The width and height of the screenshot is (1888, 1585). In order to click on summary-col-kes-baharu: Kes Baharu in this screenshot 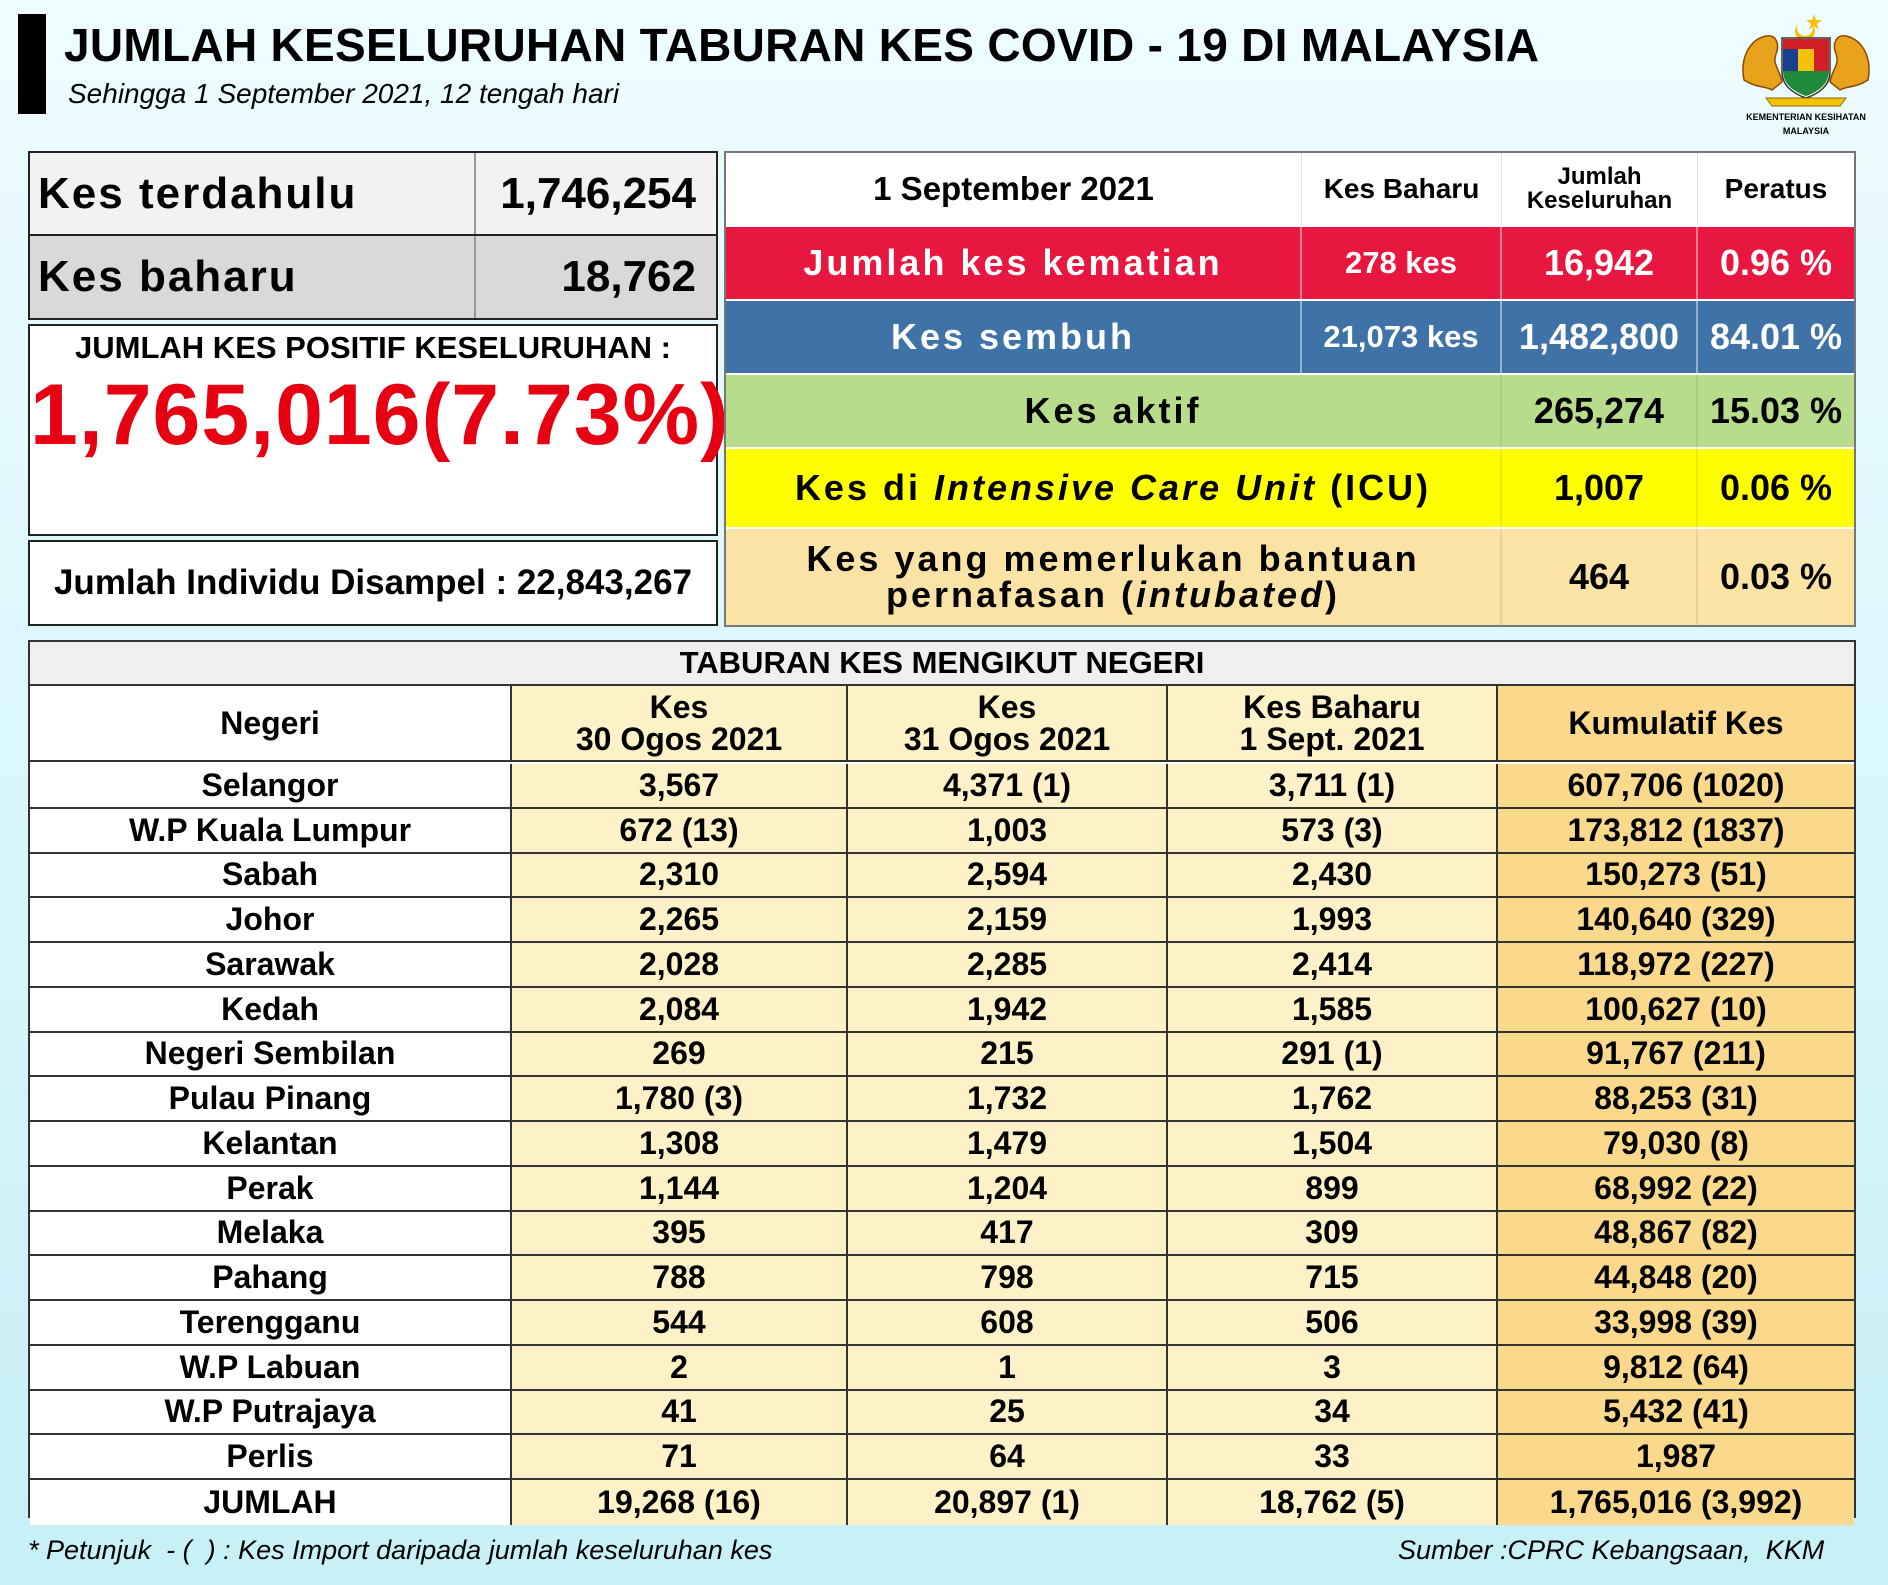, I will do `click(1402, 189)`.